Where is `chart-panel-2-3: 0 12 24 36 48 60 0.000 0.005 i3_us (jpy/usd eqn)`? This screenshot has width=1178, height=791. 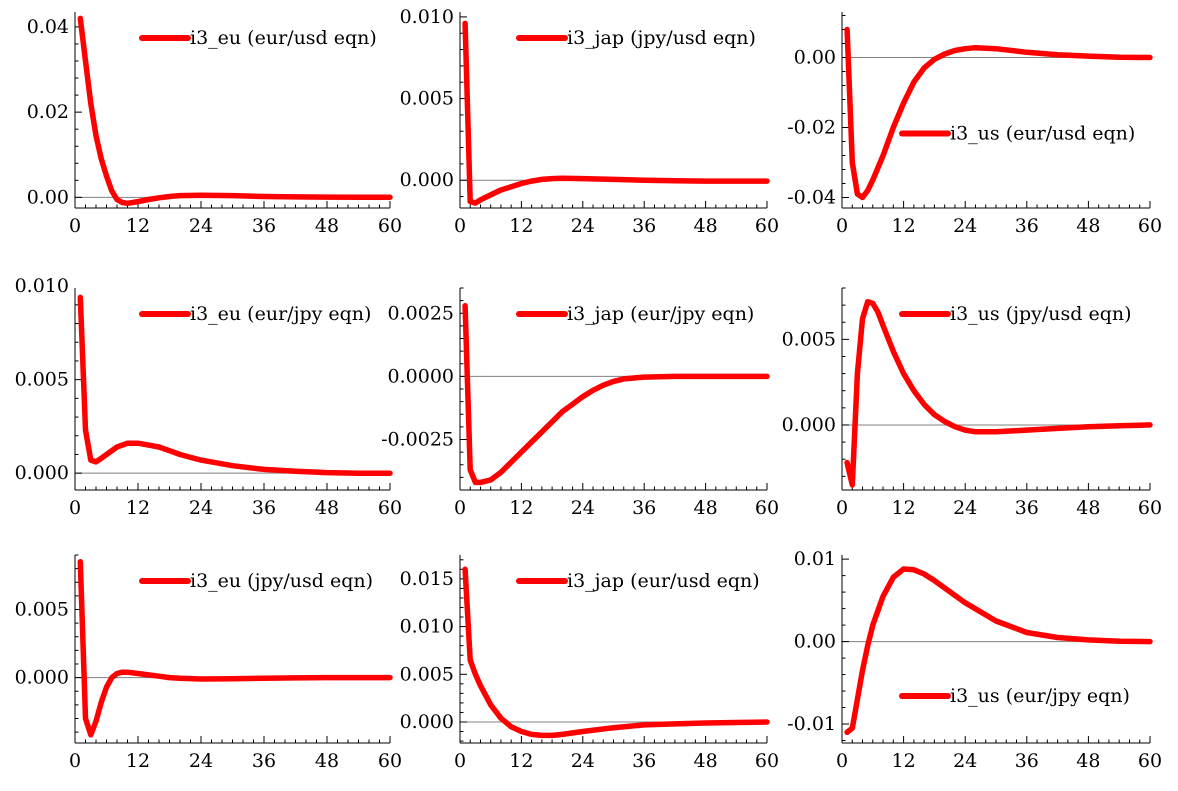
chart-panel-2-3: 0 12 24 36 48 60 0.000 0.005 i3_us (jpy/usd eqn) is located at coordinates (972, 403).